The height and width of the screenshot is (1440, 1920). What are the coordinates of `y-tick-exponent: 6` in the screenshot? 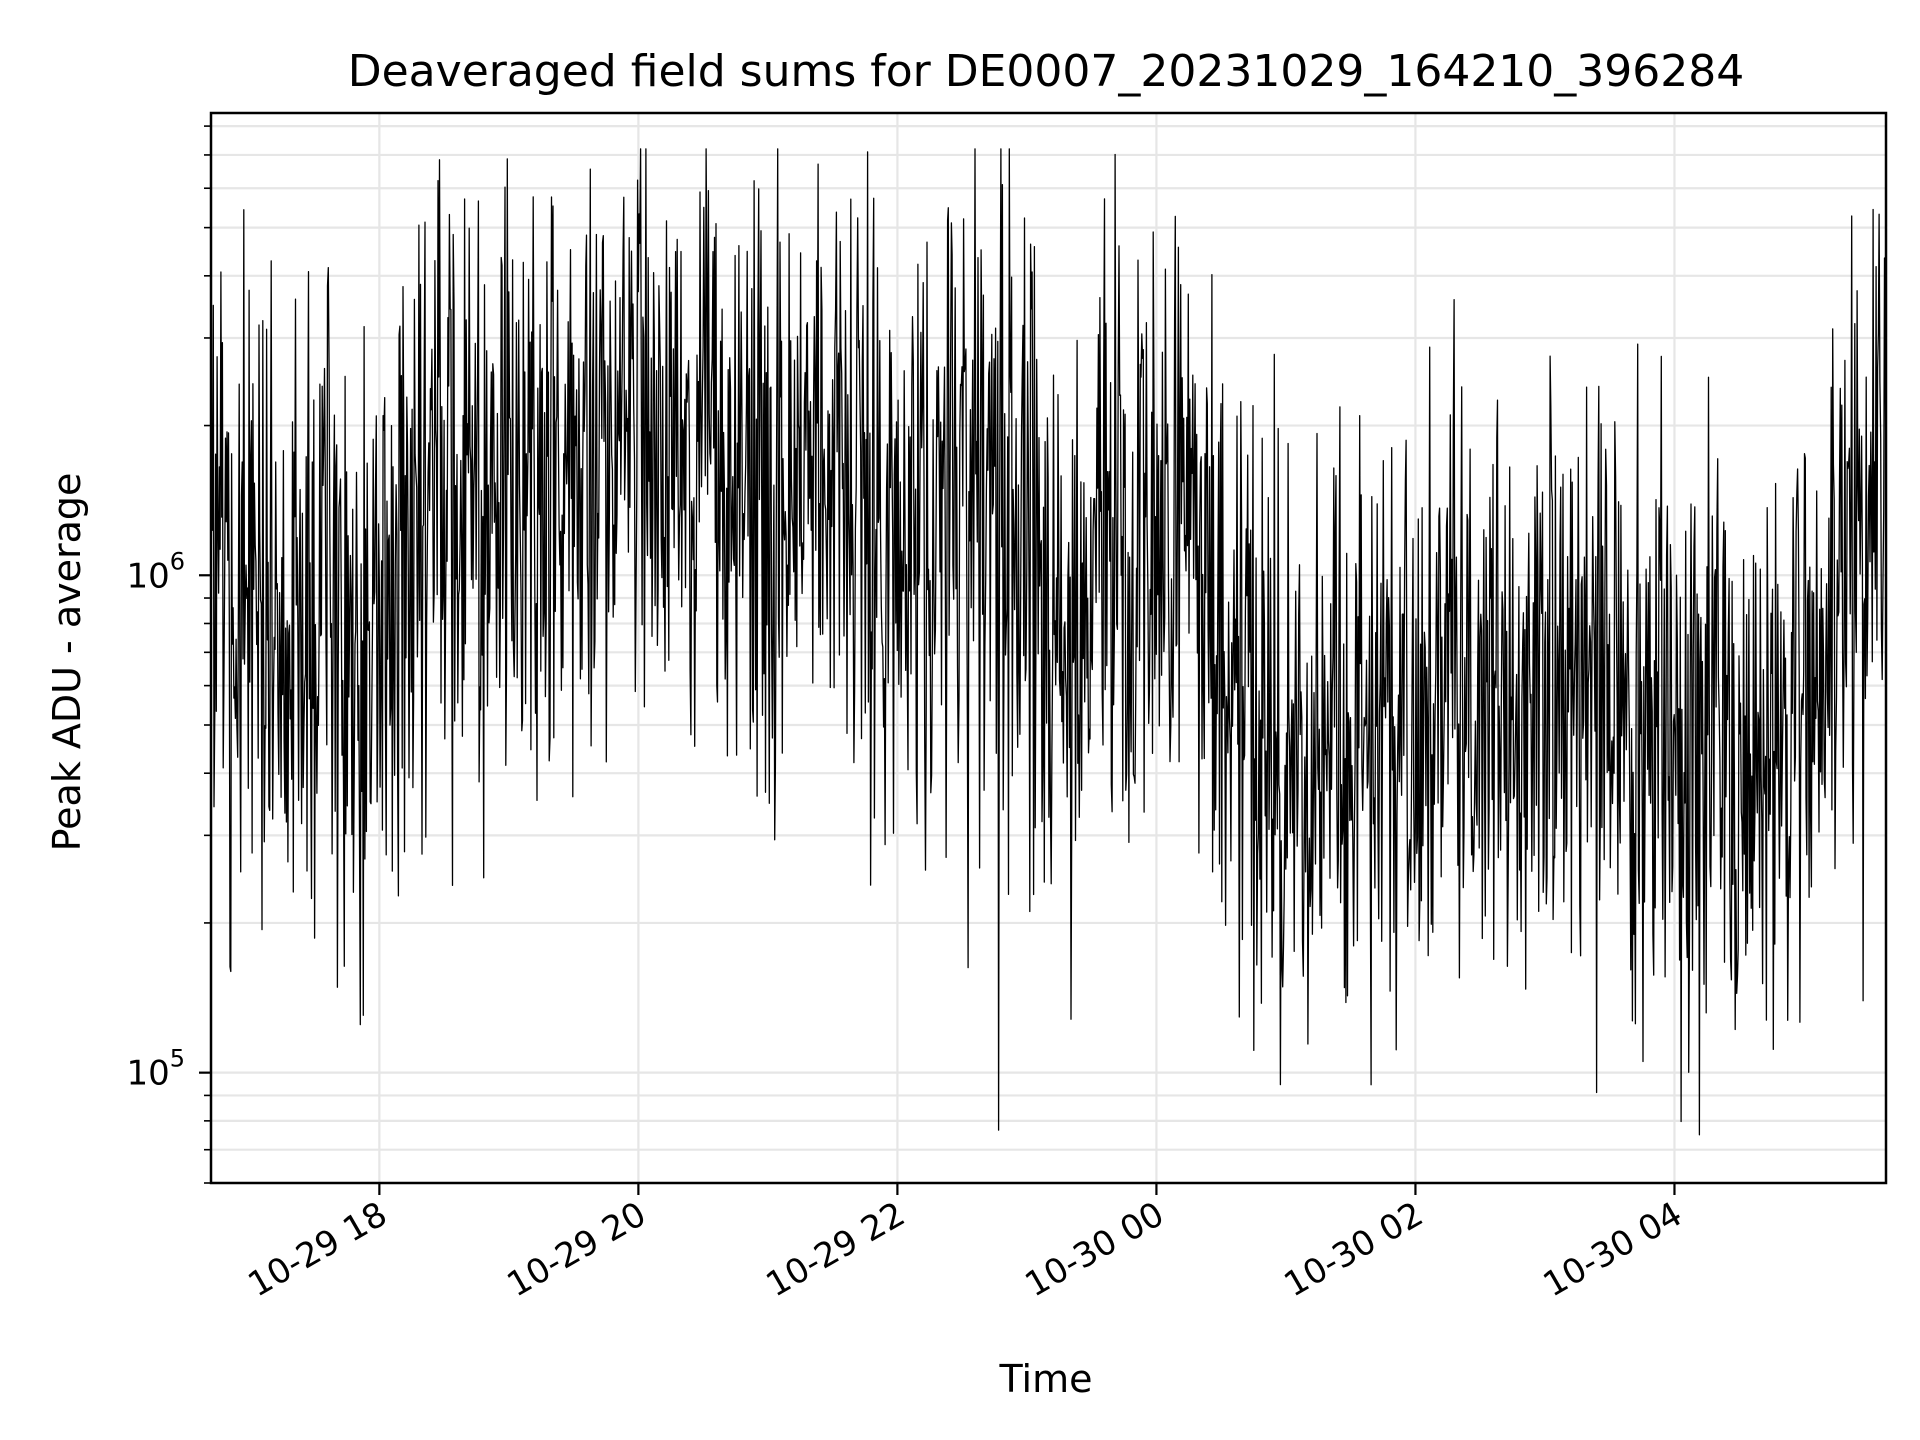 It's located at (177, 561).